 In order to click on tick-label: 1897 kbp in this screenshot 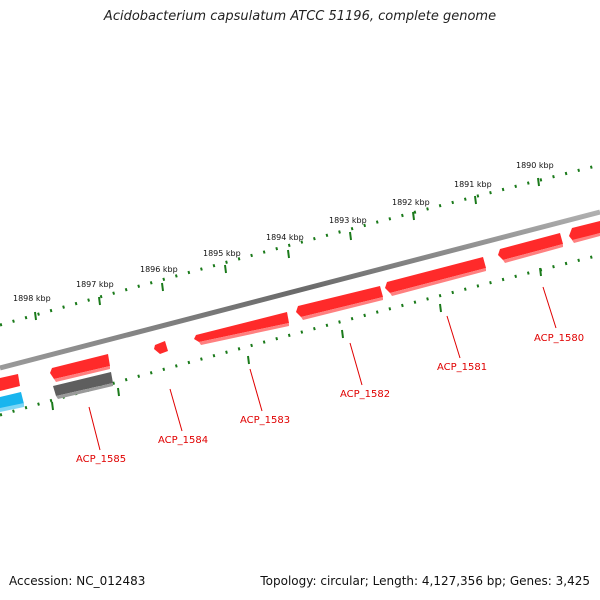, I will do `click(95, 284)`.